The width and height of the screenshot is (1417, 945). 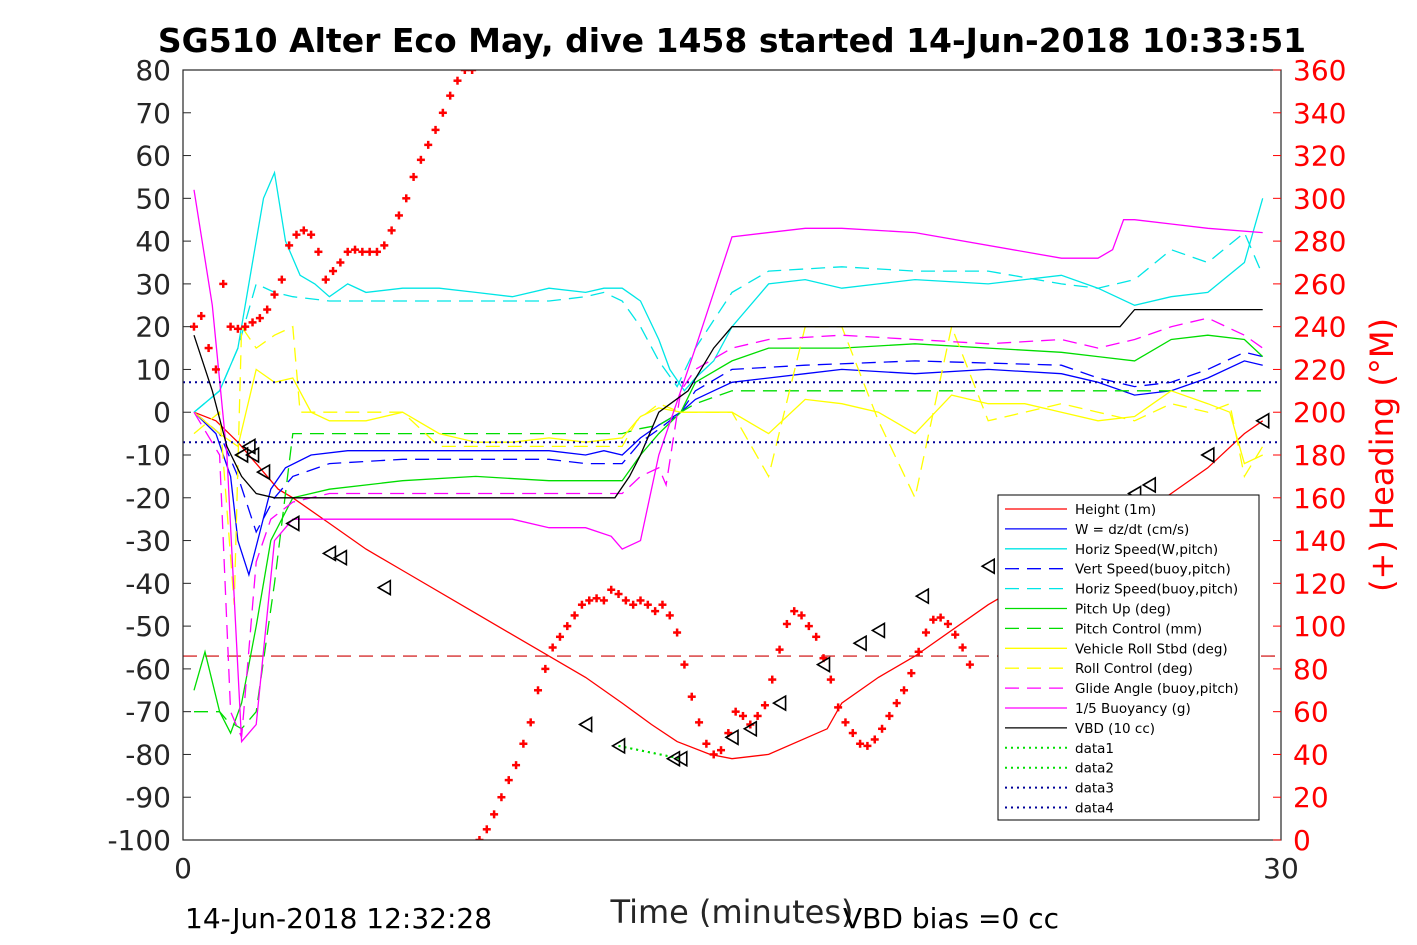 What do you see at coordinates (1319, 241) in the screenshot?
I see `y-right-tick-label: 280` at bounding box center [1319, 241].